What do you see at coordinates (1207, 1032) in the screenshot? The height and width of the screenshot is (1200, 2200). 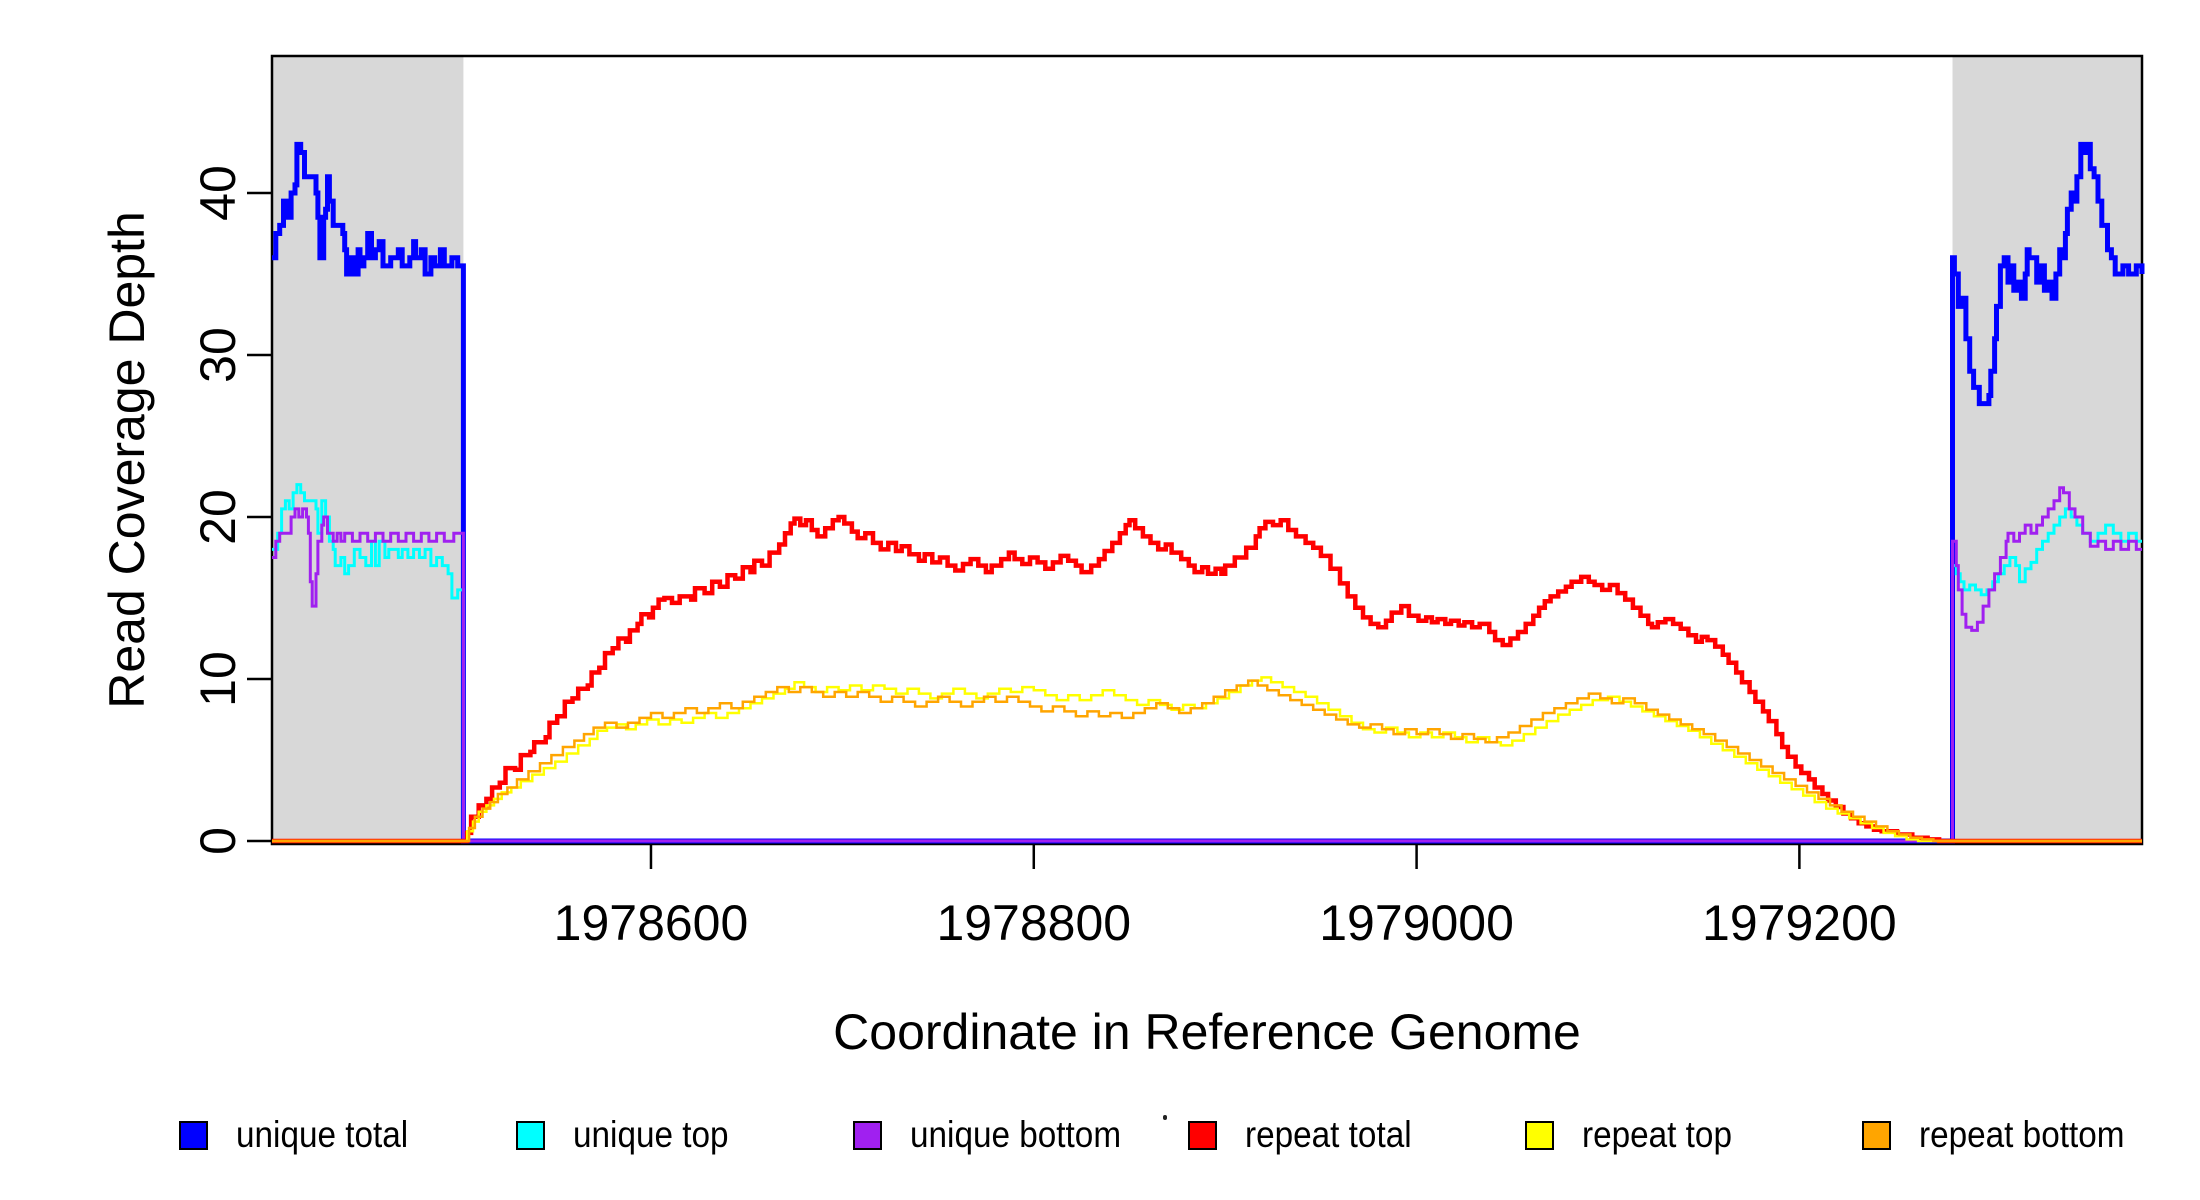 I see `x-axis-title: Coordinate in Reference Genome` at bounding box center [1207, 1032].